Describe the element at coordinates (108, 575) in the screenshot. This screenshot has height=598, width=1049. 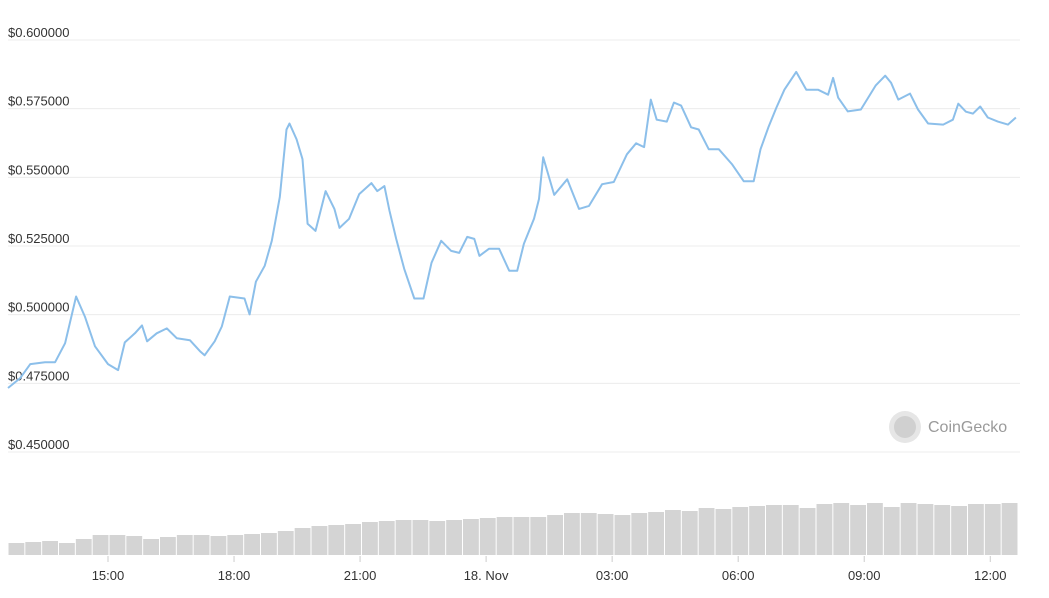
I see `x-tick-label: 15:00` at that location.